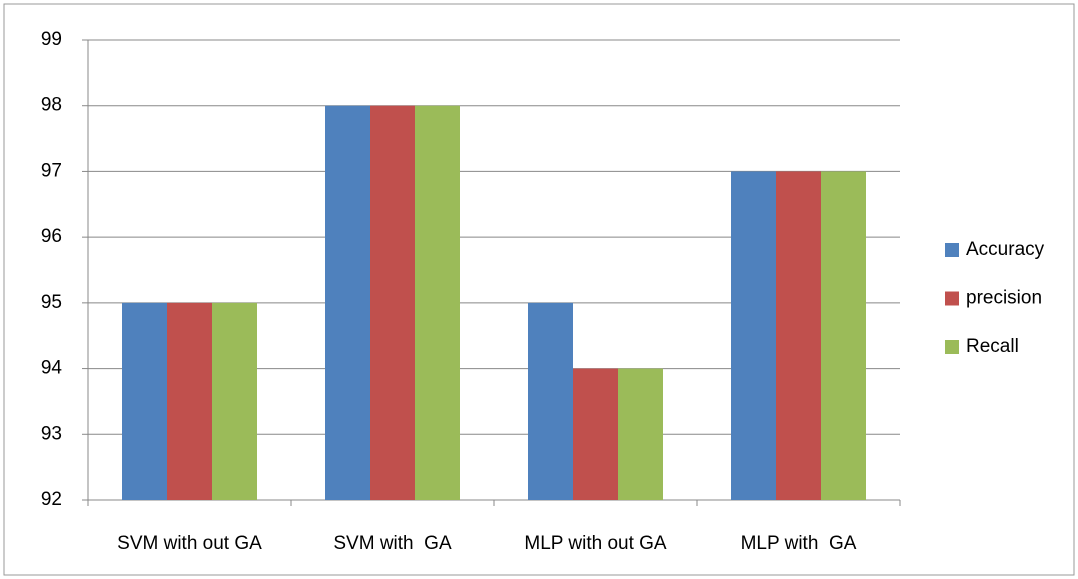  Describe the element at coordinates (51, 39) in the screenshot. I see `y-tick-label: 99` at that location.